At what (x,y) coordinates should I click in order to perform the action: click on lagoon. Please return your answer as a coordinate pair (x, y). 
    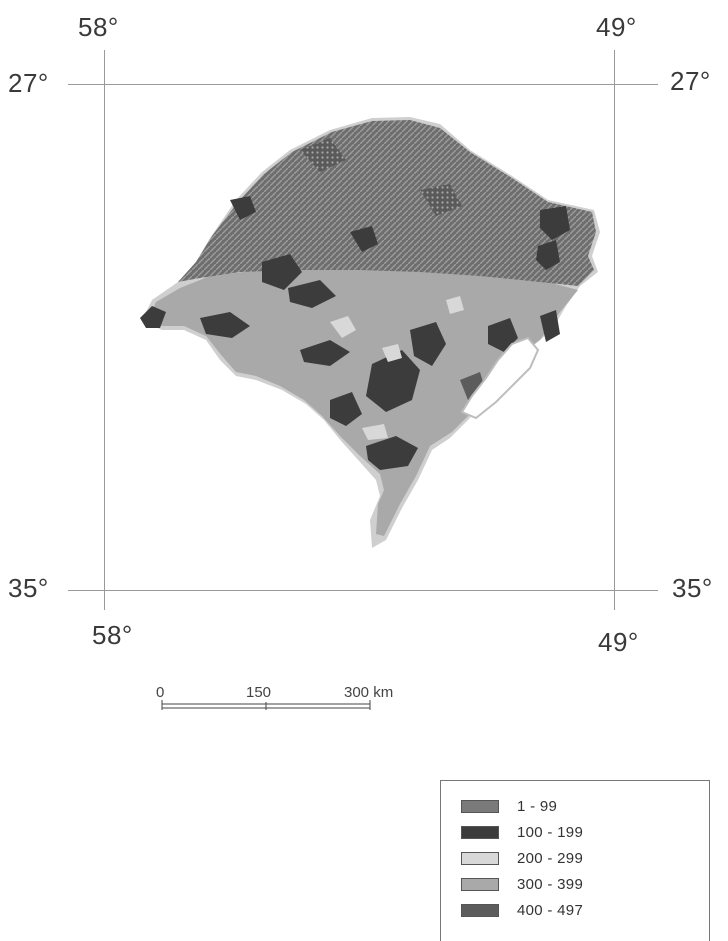
    Looking at the image, I should click on (500, 378).